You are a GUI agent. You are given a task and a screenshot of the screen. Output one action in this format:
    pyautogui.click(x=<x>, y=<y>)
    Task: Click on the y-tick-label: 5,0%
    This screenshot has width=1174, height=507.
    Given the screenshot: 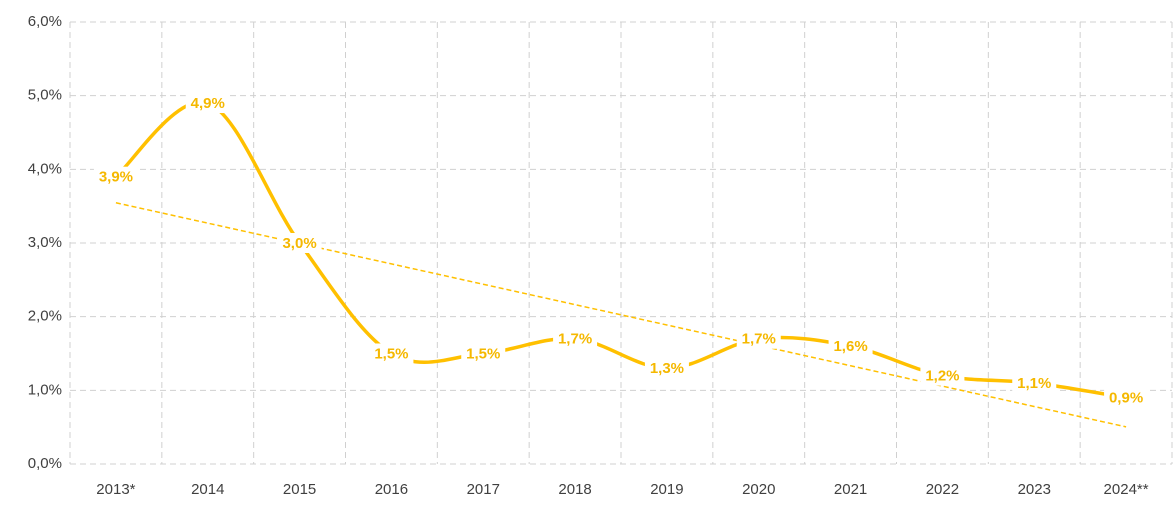 What is the action you would take?
    pyautogui.click(x=45, y=95)
    